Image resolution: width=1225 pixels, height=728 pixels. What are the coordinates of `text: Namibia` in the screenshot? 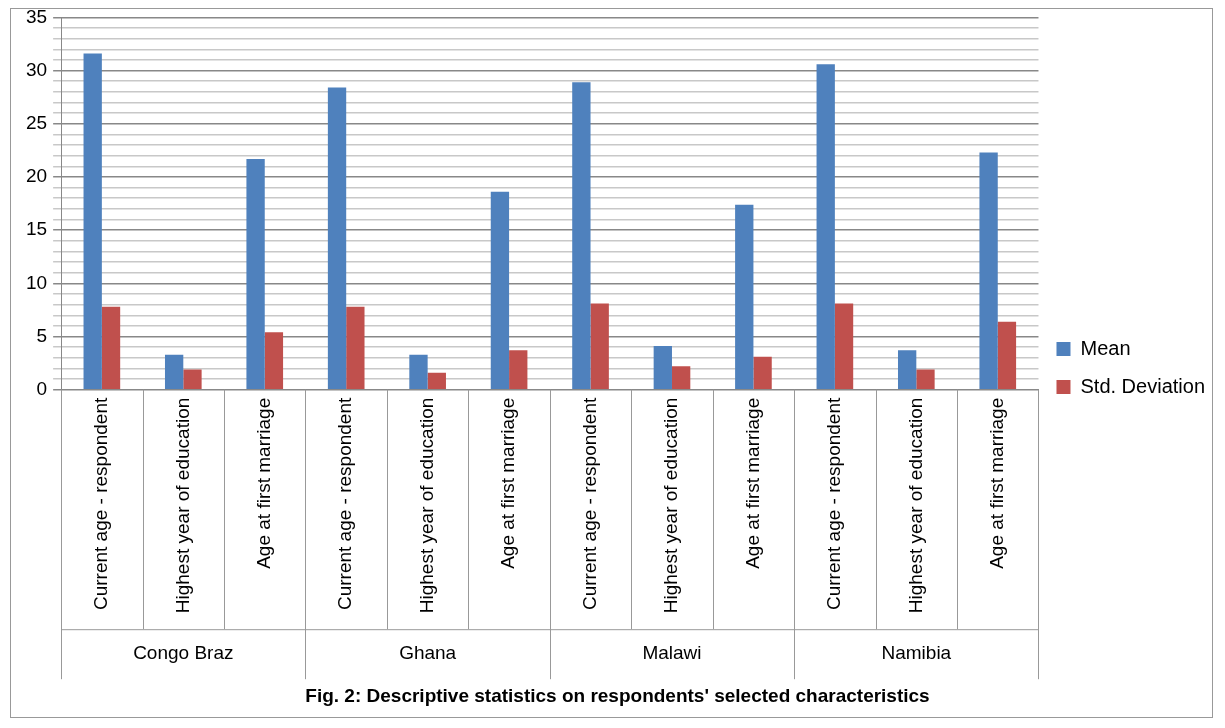 It's located at (916, 653).